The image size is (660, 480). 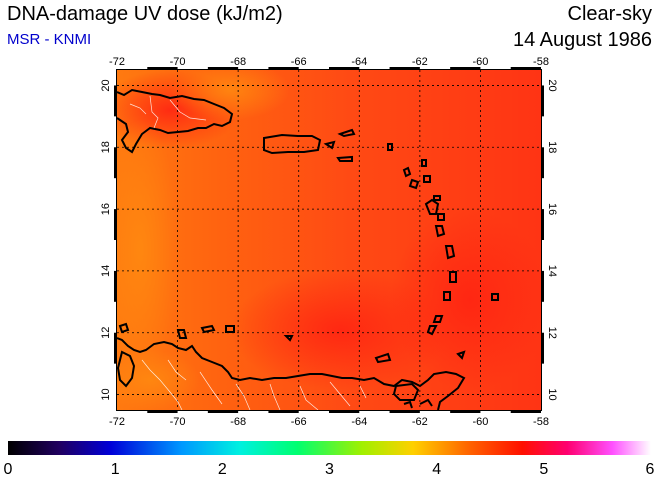 What do you see at coordinates (49, 39) in the screenshot?
I see `source-label: MSR - KNMI` at bounding box center [49, 39].